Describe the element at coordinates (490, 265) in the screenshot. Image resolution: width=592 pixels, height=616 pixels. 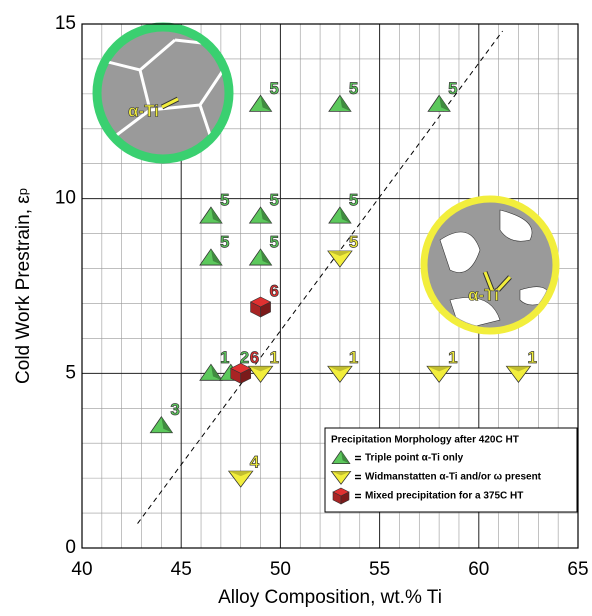
I see `inset-right: α-Ti` at that location.